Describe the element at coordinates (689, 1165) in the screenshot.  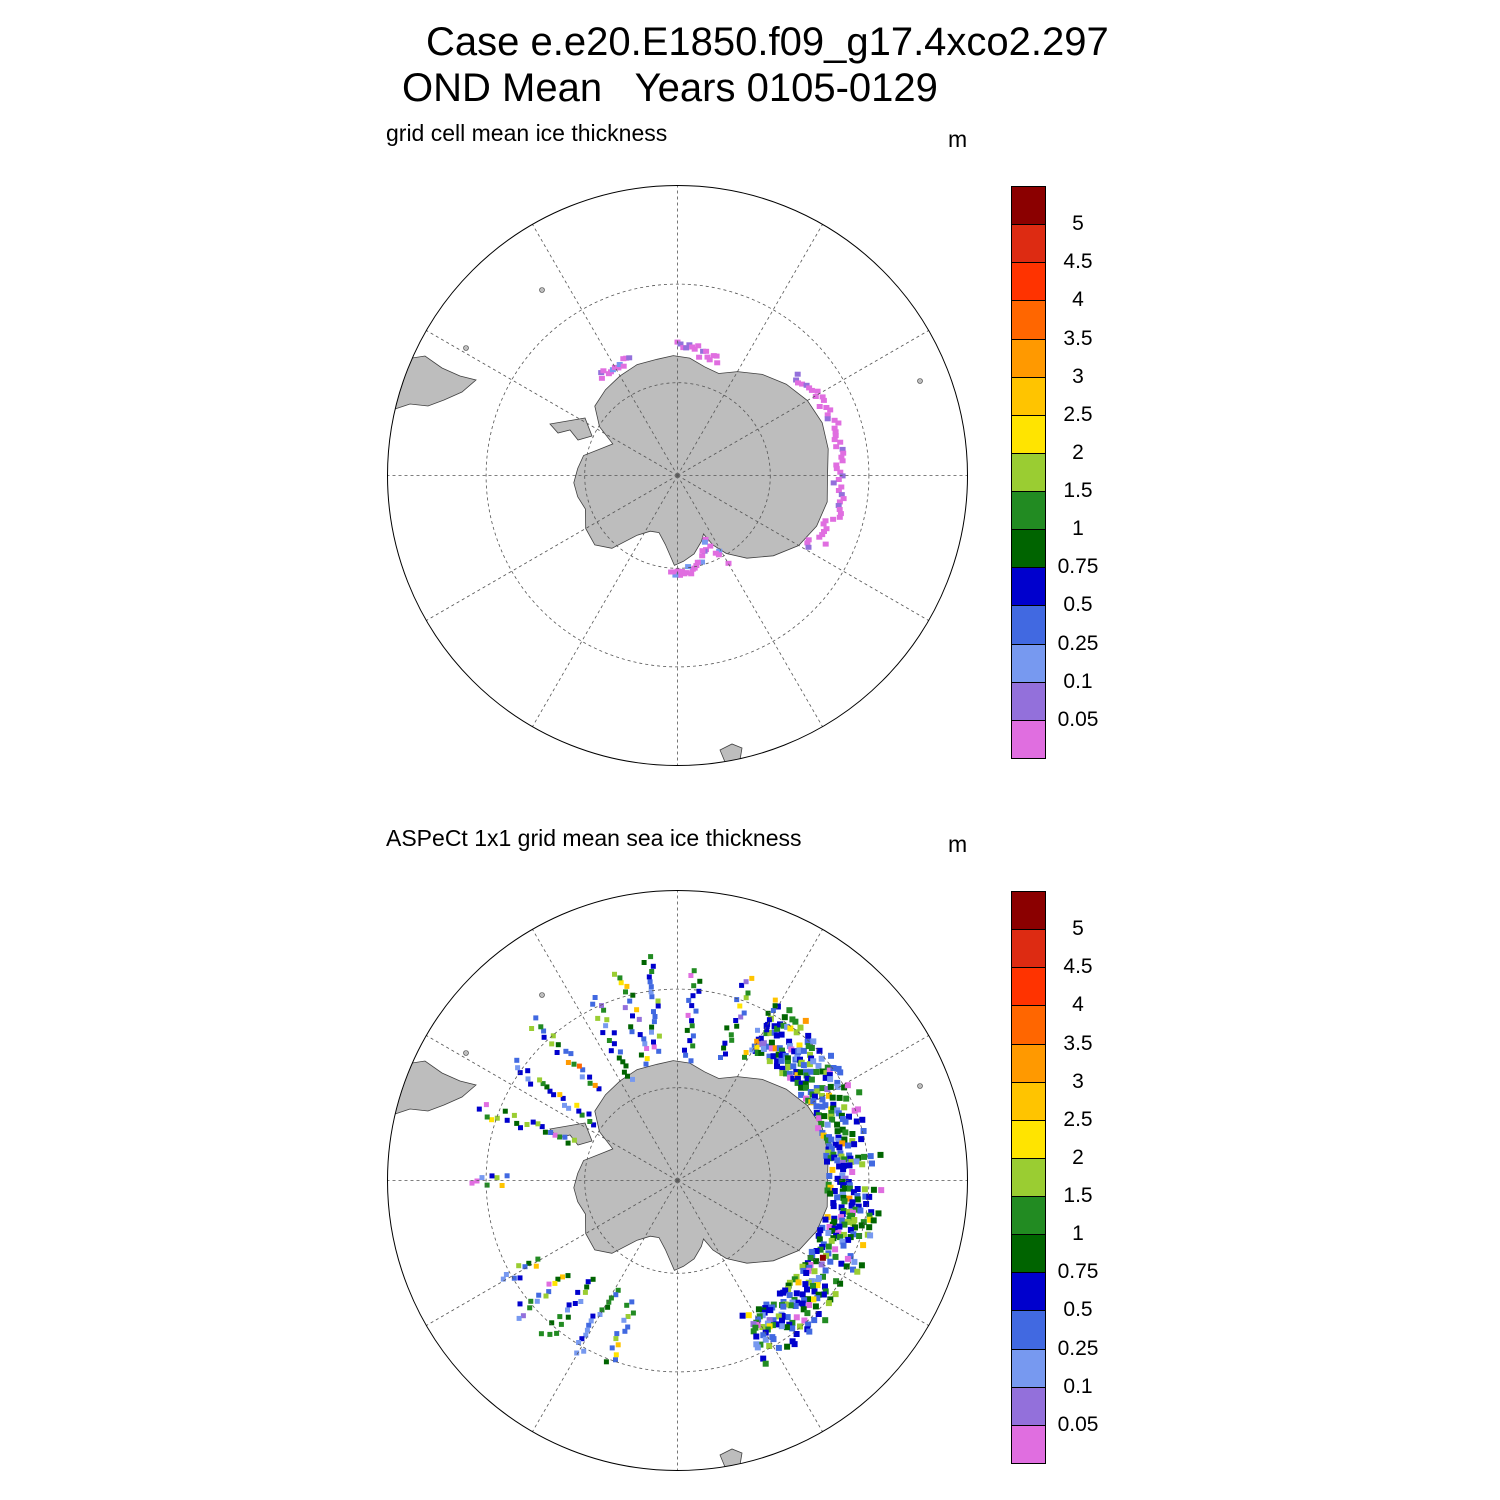
I see `landmasses` at that location.